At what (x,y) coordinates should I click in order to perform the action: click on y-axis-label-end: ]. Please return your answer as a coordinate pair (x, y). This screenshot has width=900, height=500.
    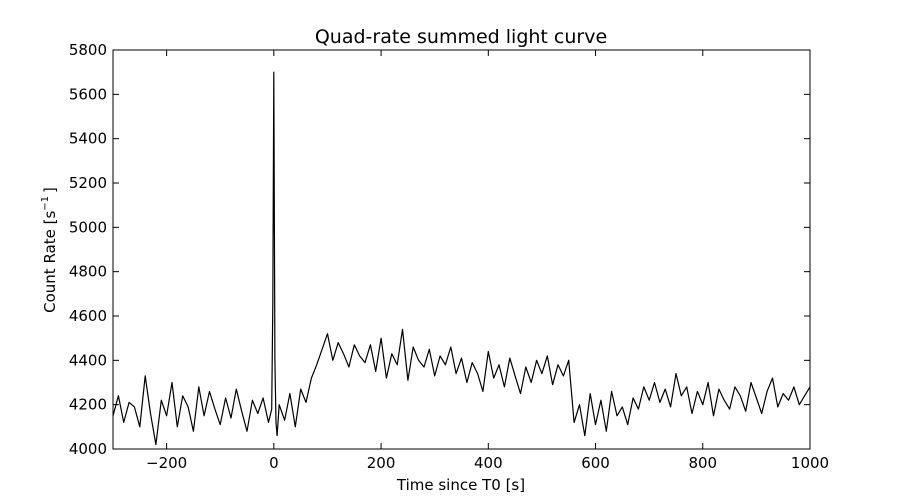
    Looking at the image, I should click on (50, 190).